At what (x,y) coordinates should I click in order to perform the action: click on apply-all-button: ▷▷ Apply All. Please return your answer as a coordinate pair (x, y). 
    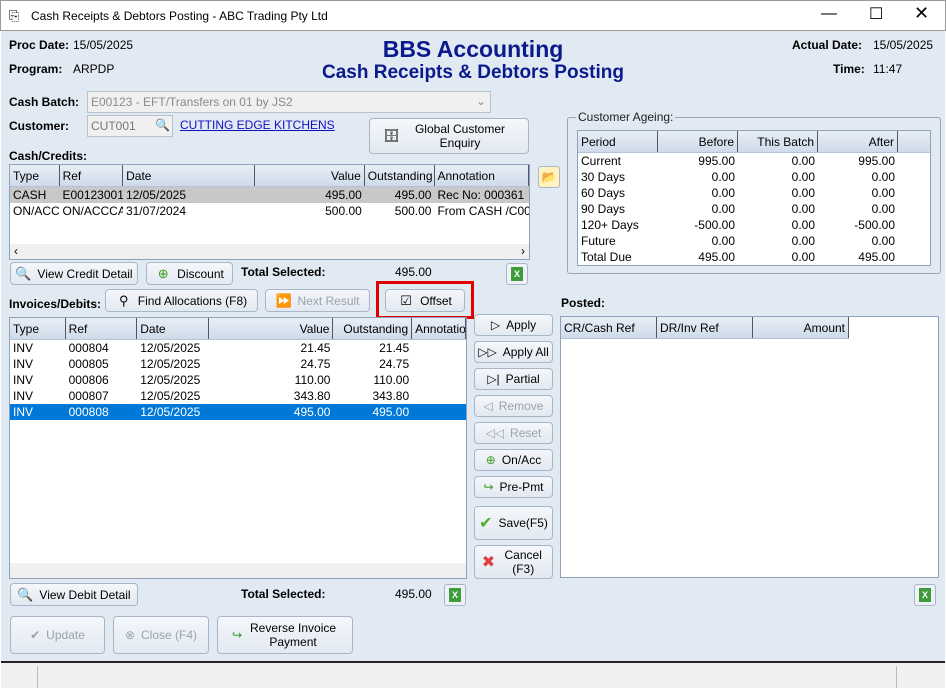
    Looking at the image, I should click on (513, 352).